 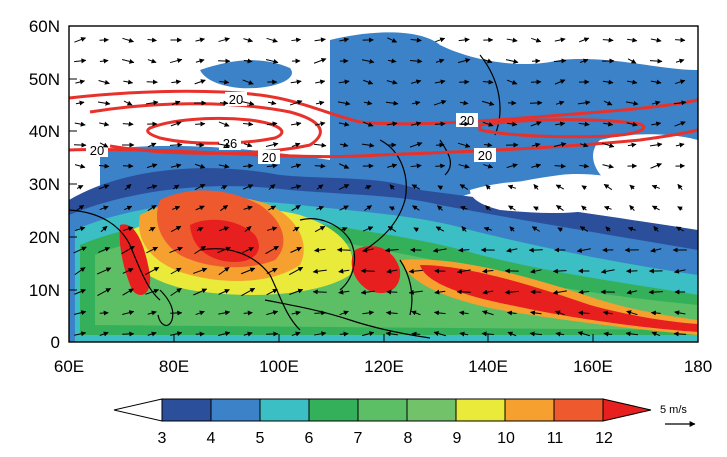 I want to click on lat-tick-label: 10N, so click(x=44, y=290).